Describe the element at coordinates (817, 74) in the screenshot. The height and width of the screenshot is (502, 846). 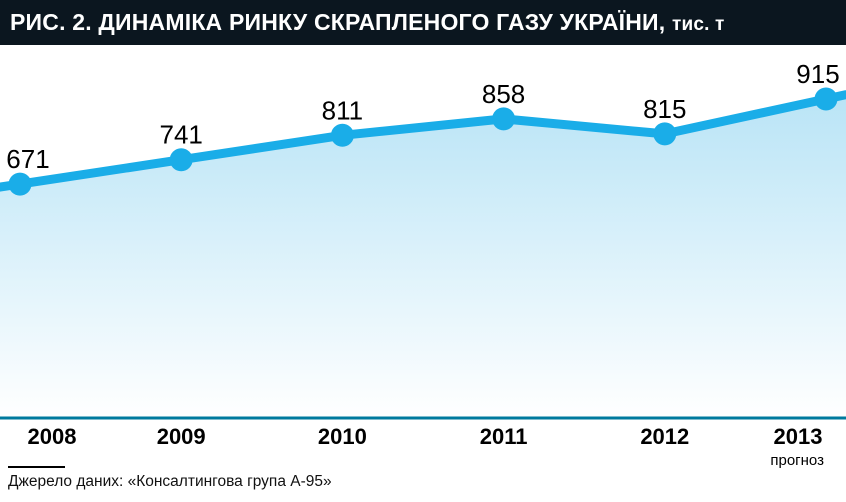
I see `data-label: 915` at that location.